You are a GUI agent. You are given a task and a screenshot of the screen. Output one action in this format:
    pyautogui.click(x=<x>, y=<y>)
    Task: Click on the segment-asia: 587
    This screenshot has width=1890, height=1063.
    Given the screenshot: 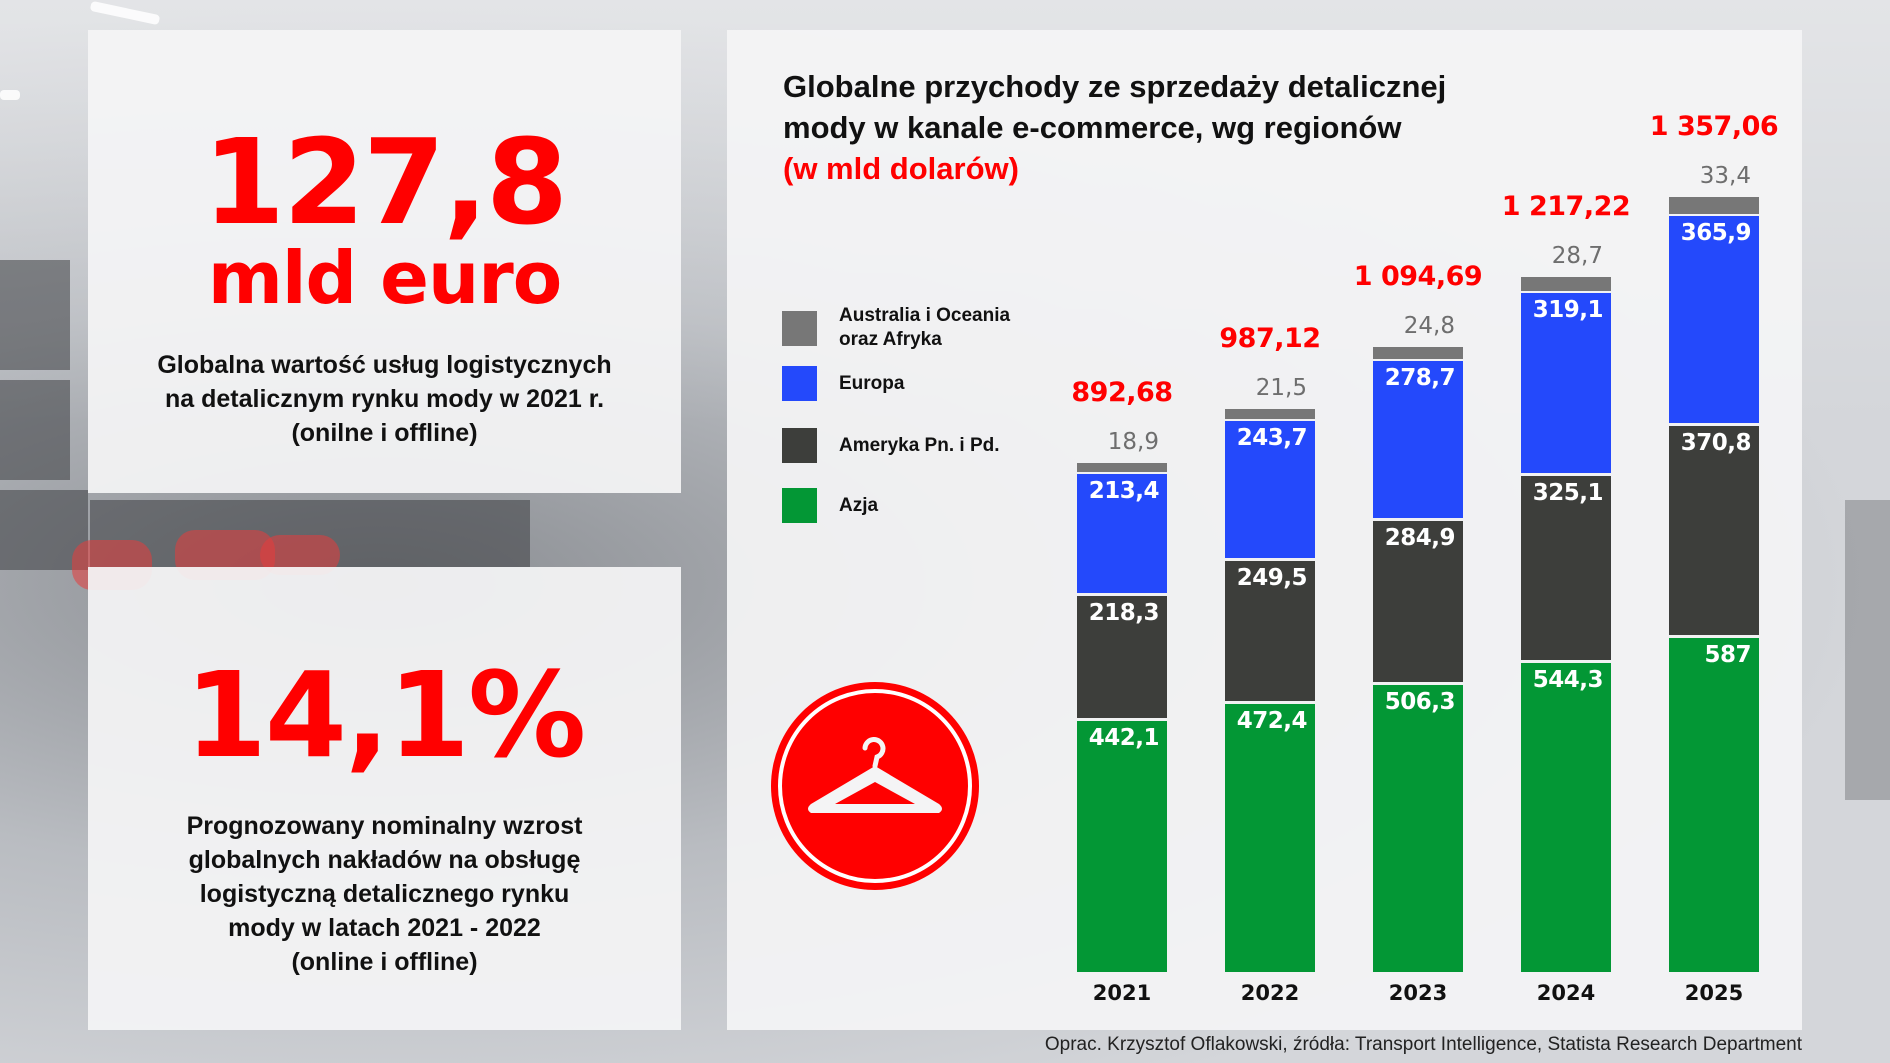 What is the action you would take?
    pyautogui.click(x=1714, y=805)
    